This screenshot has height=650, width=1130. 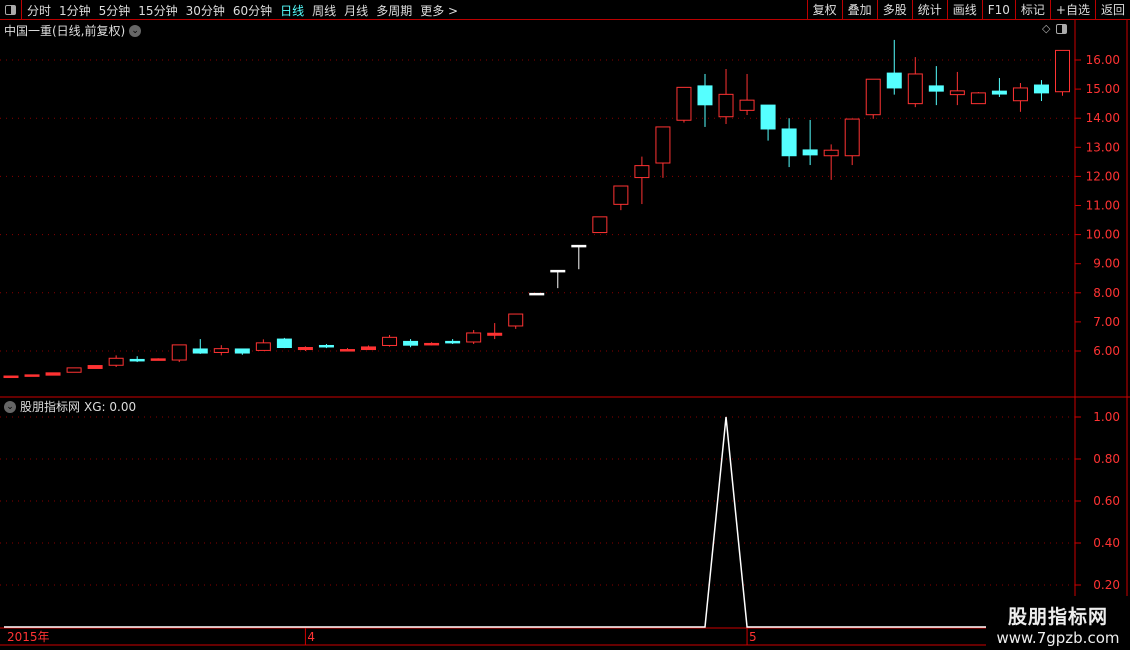 I want to click on tab-period-10: 更多 >, so click(x=439, y=11).